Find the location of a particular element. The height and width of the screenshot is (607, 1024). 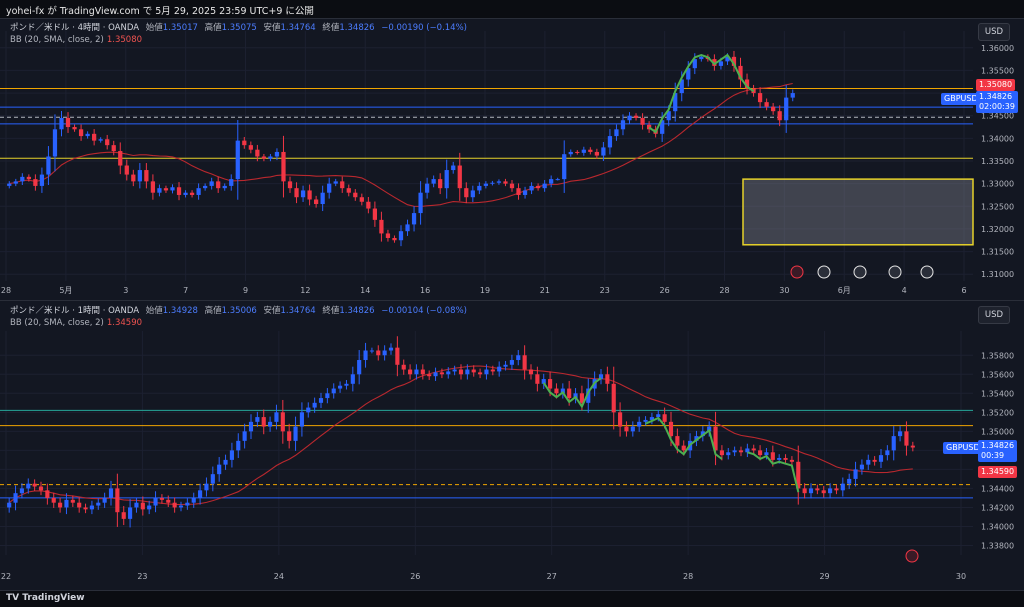

symbol-title: ポンド／米ドル · 4時間 · OANDA is located at coordinates (75, 28).